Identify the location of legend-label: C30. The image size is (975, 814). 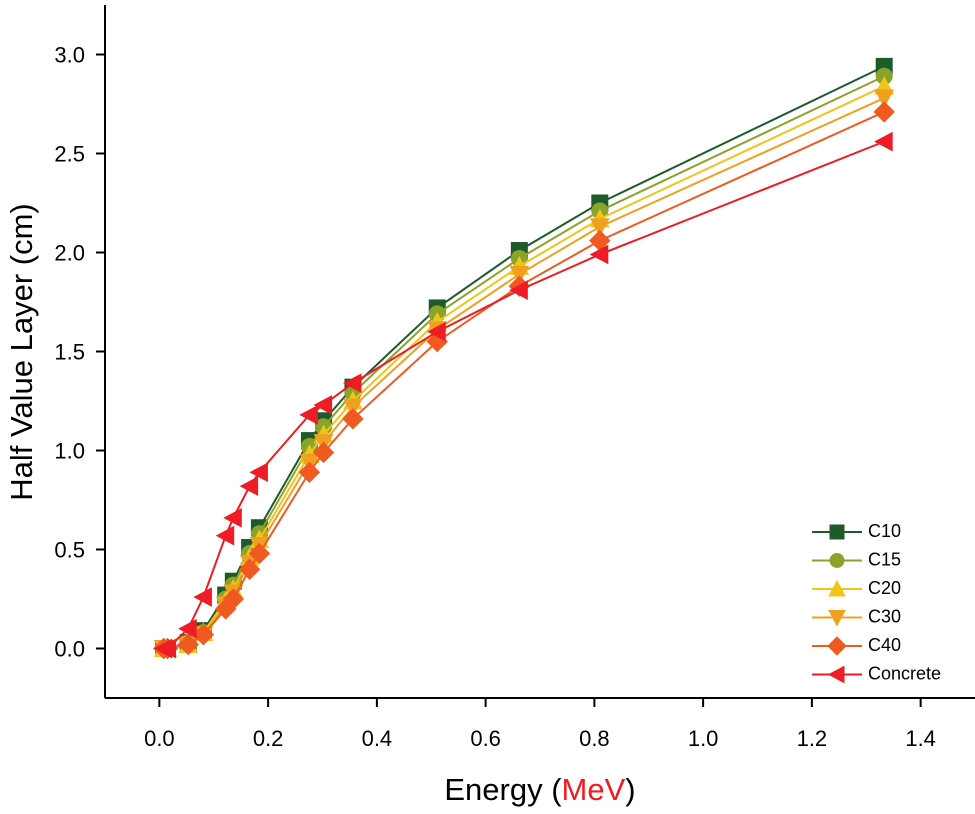
(884, 616).